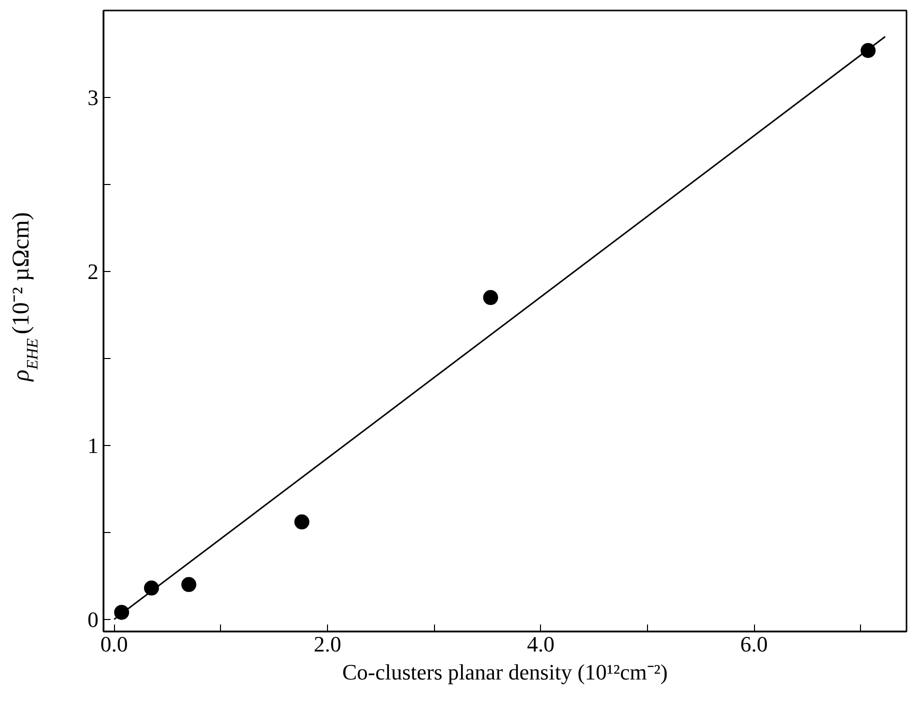 This screenshot has width=908, height=719. What do you see at coordinates (328, 644) in the screenshot?
I see `x-tick-label: 2.0` at bounding box center [328, 644].